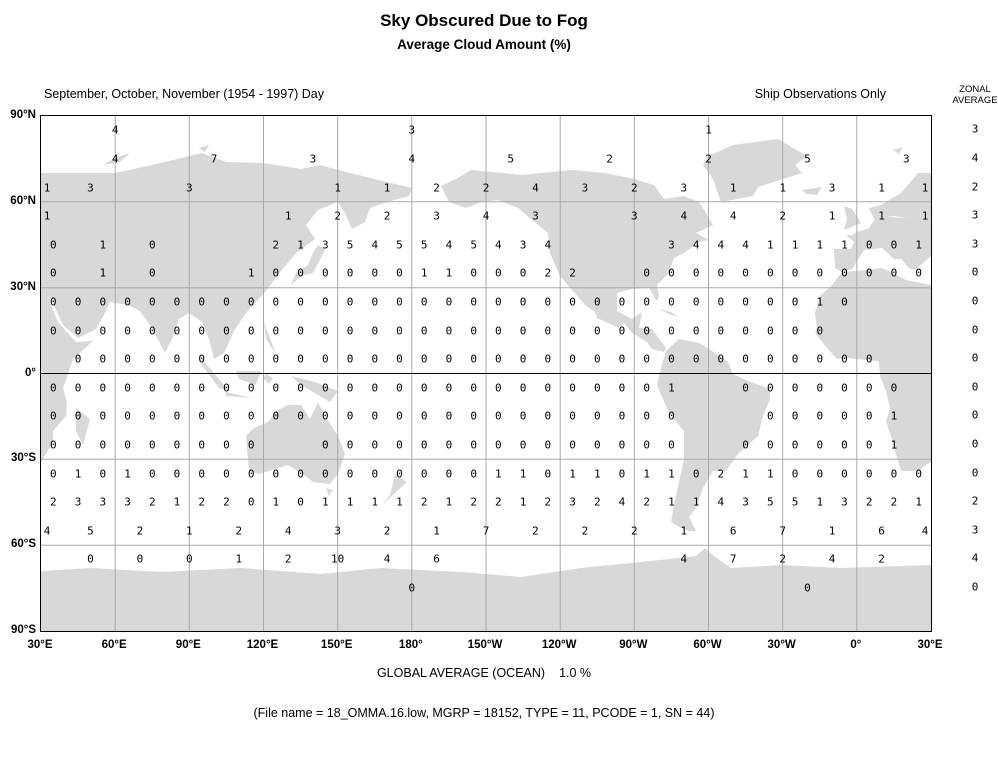 The width and height of the screenshot is (998, 760). I want to click on lon-tick-label: 60°E, so click(114, 645).